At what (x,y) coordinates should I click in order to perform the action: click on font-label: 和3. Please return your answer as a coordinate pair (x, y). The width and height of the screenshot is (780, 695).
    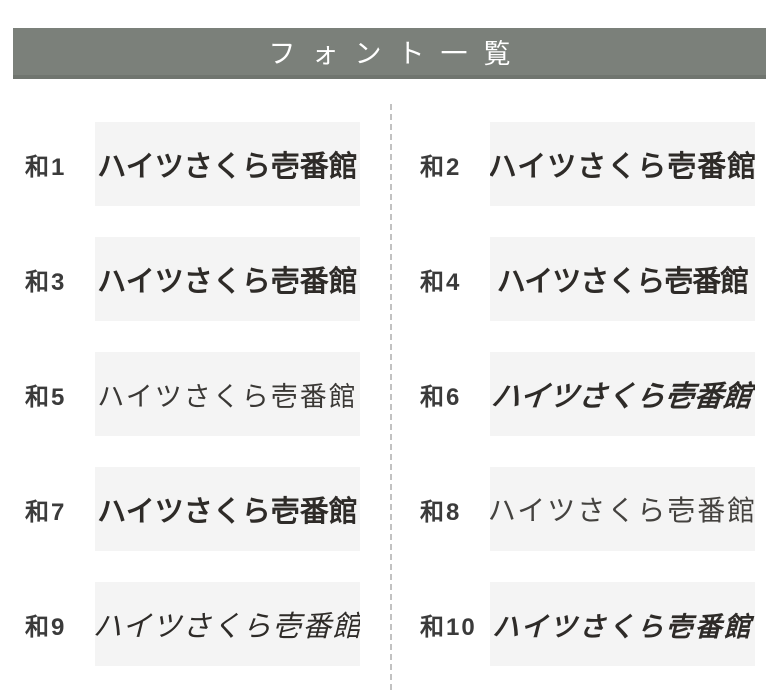
    Looking at the image, I should click on (46, 282).